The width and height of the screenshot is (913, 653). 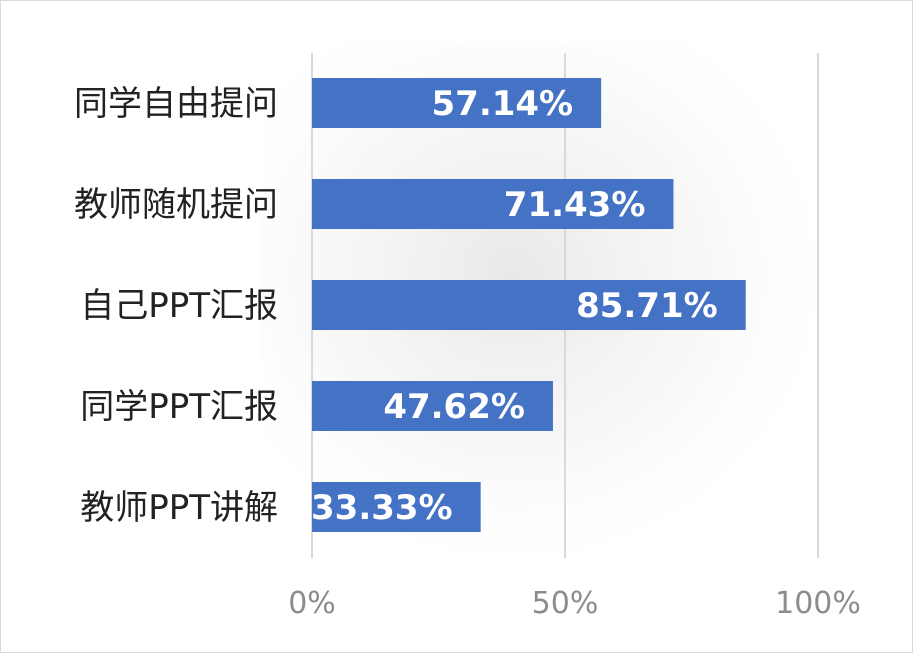 What do you see at coordinates (176, 205) in the screenshot?
I see `category-label: 教师随机提问` at bounding box center [176, 205].